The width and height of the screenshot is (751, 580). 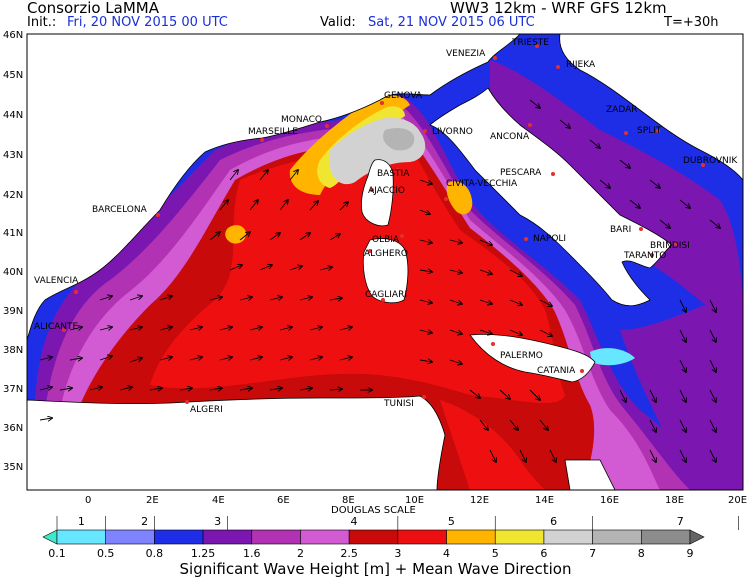 I want to click on city-label: MONACO, so click(x=301, y=120).